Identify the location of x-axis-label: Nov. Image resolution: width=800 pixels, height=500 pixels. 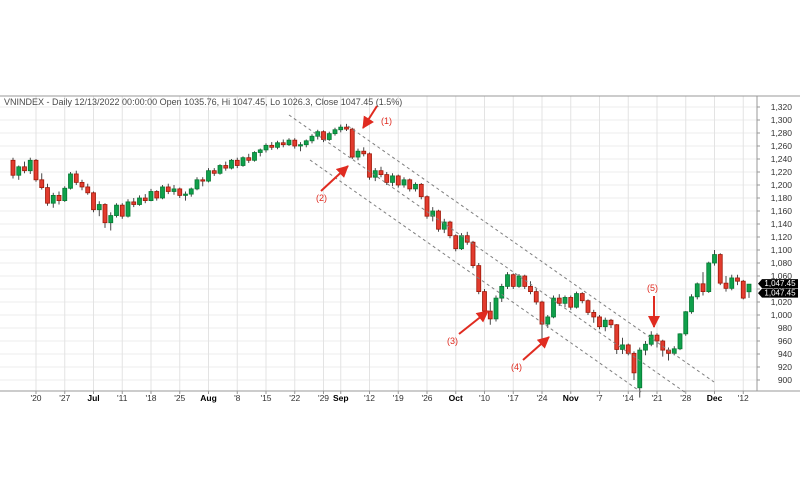
(571, 398).